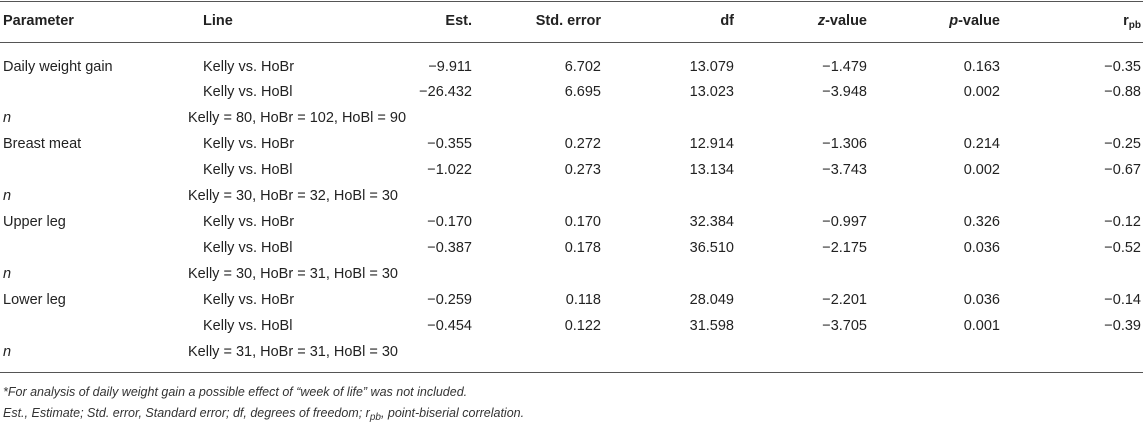 The height and width of the screenshot is (427, 1143). Describe the element at coordinates (449, 222) in the screenshot. I see `cell-est: −0.170` at that location.